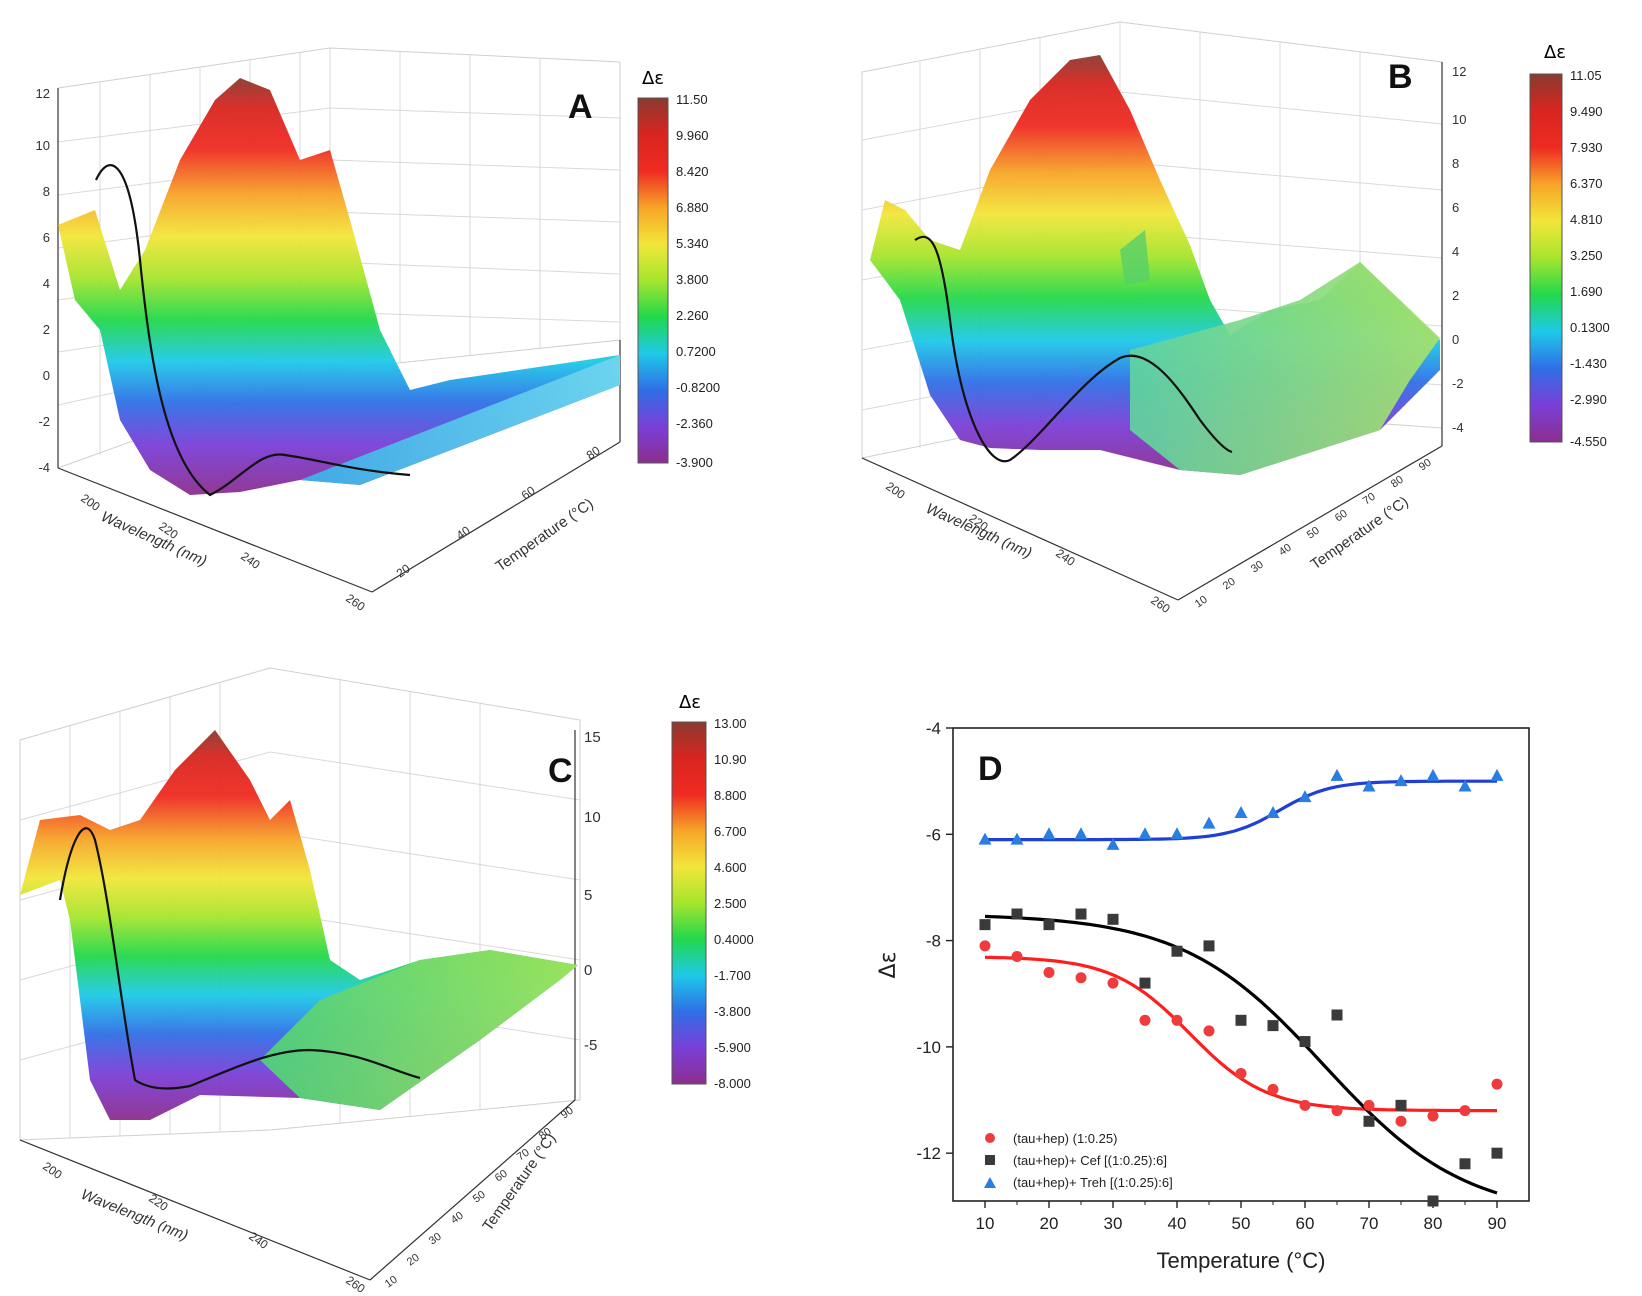  I want to click on x-tick-label: 80, so click(1433, 1223).